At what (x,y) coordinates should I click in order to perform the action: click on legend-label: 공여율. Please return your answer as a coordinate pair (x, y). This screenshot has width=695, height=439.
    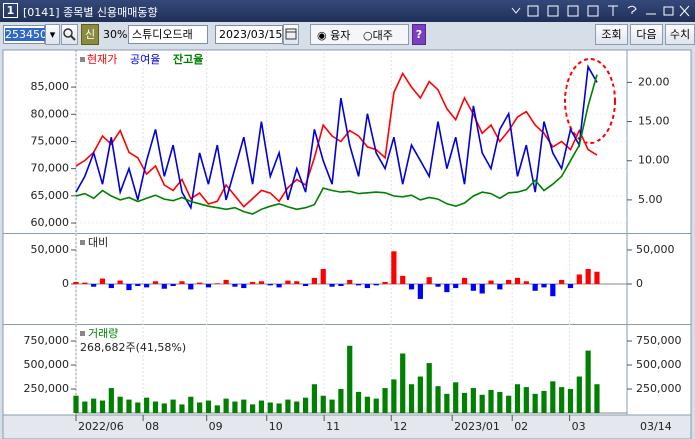
    Looking at the image, I should click on (145, 59).